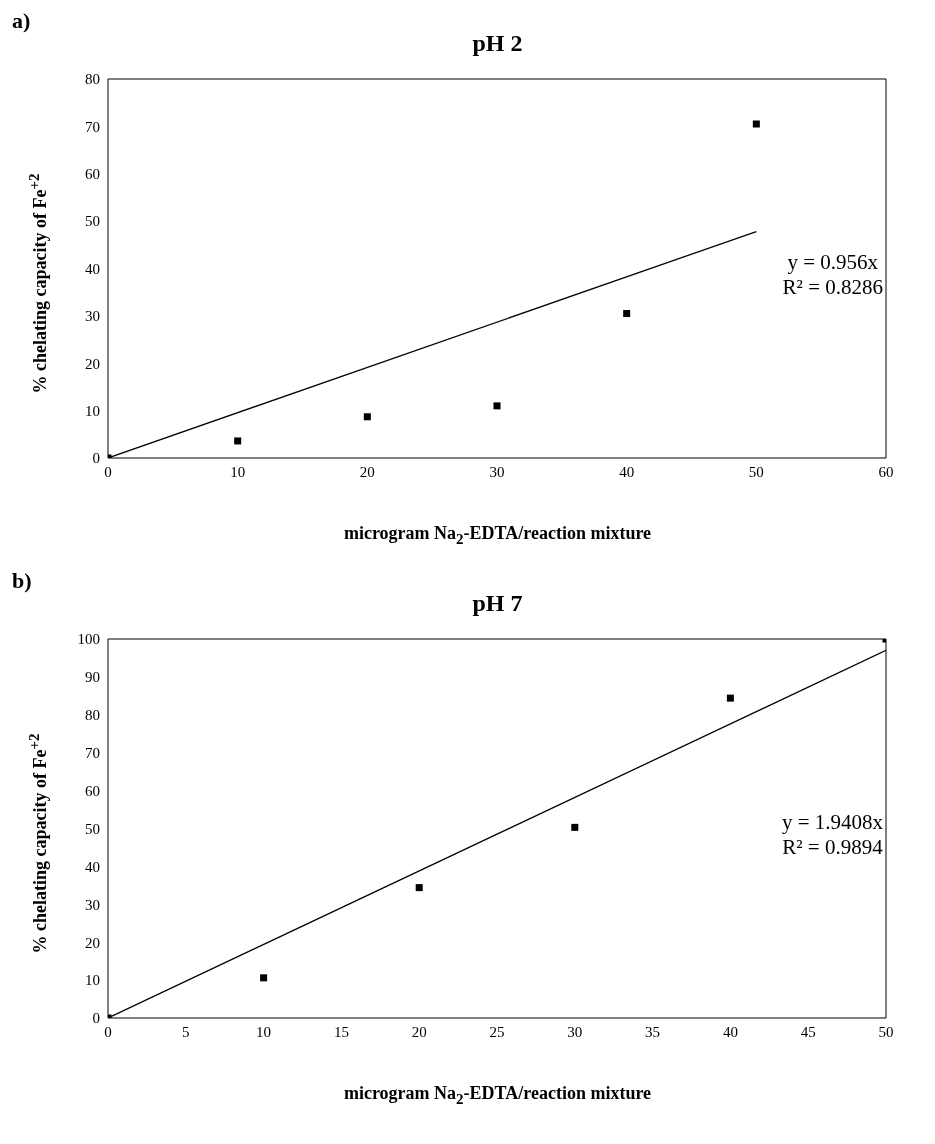 This screenshot has height=1144, width=935. I want to click on text: b), so click(22, 581).